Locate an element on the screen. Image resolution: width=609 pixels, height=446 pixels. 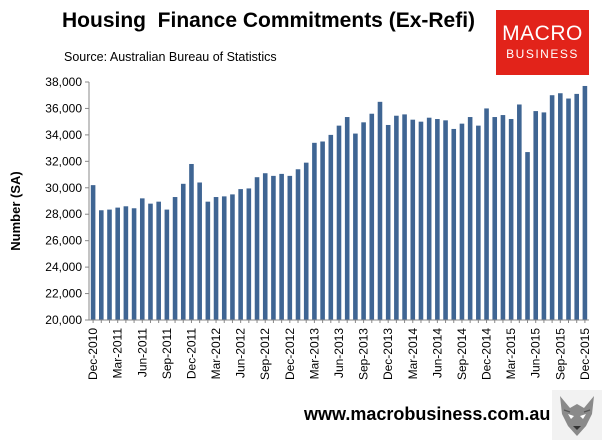
chart-title: Housing Finance Commitments (Ex-Refi) is located at coordinates (269, 20).